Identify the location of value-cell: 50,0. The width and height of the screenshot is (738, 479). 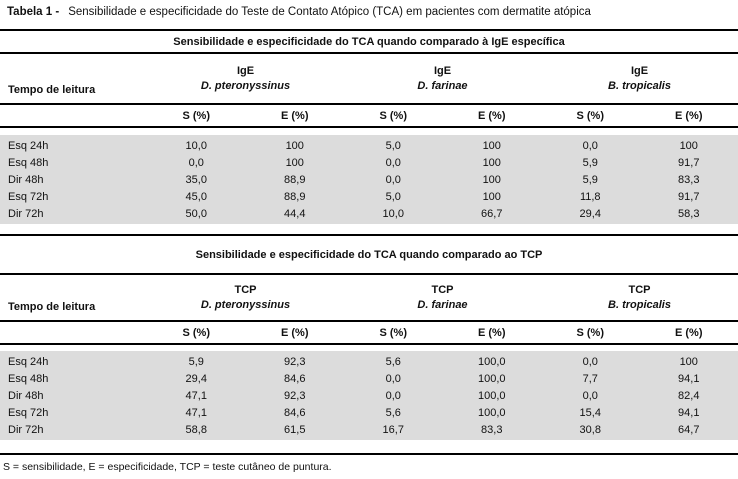
(196, 213).